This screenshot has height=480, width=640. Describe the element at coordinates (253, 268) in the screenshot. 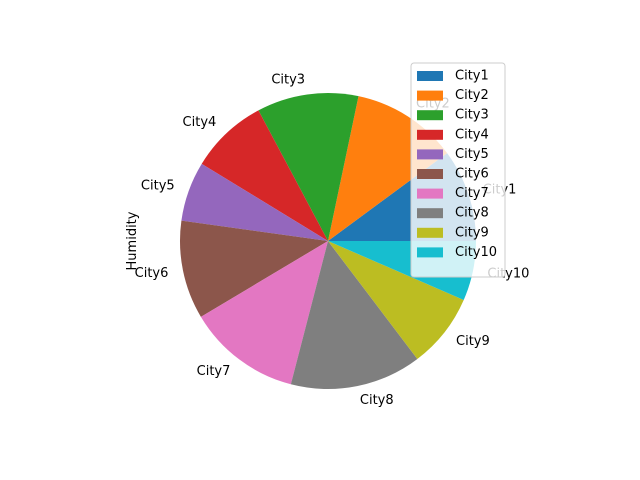

I see `pie-slice-city6` at that location.